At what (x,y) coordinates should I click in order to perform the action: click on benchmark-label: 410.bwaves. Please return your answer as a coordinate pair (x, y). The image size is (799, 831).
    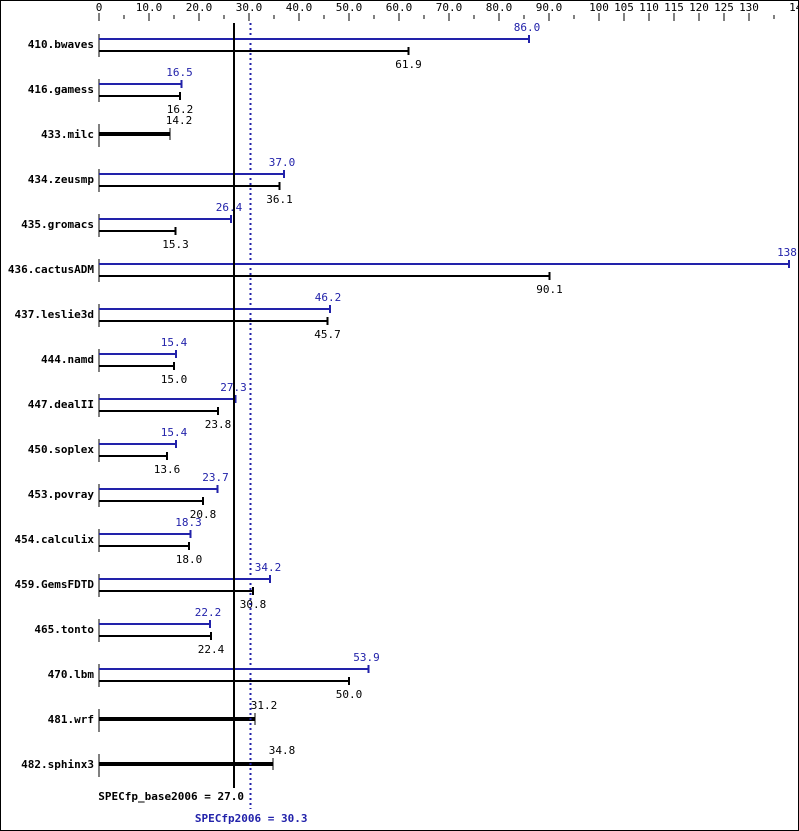
    Looking at the image, I should click on (61, 44).